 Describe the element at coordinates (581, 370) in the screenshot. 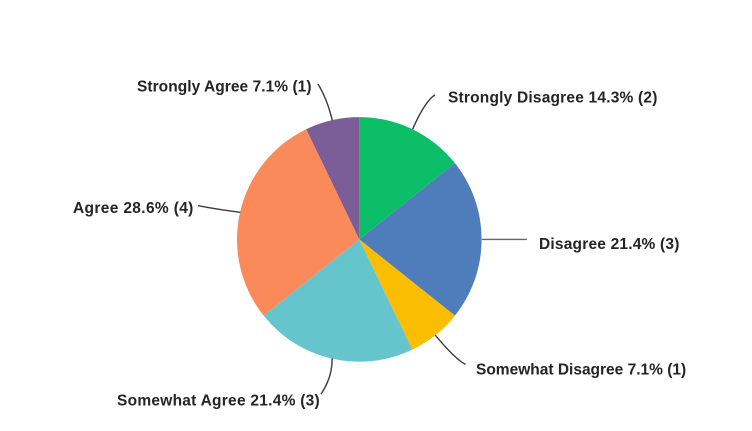

I see `svg-text: Somewhat Disagree 7.1% (1)` at that location.